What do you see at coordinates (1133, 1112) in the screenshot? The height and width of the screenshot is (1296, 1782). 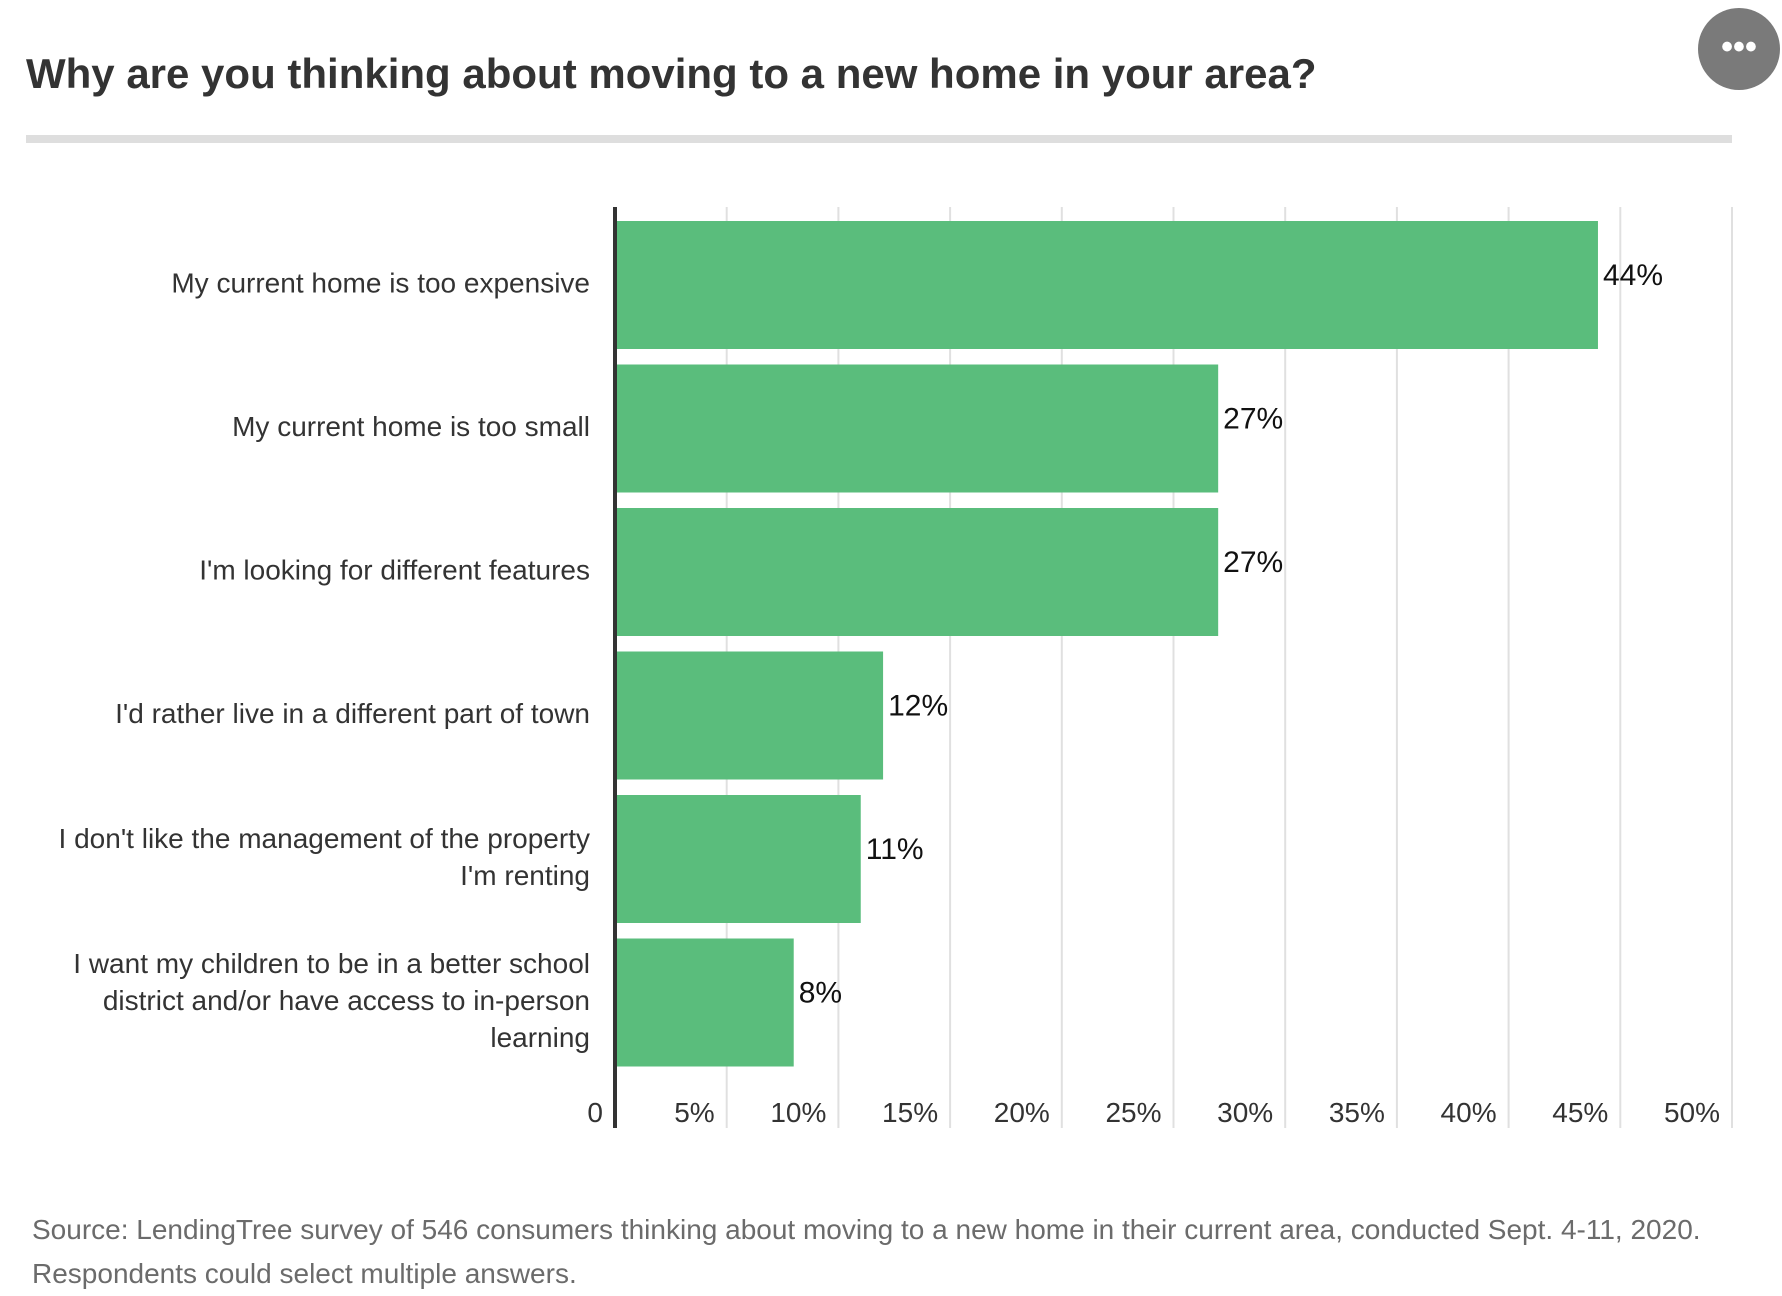 I see `x-tick-label: 25%` at bounding box center [1133, 1112].